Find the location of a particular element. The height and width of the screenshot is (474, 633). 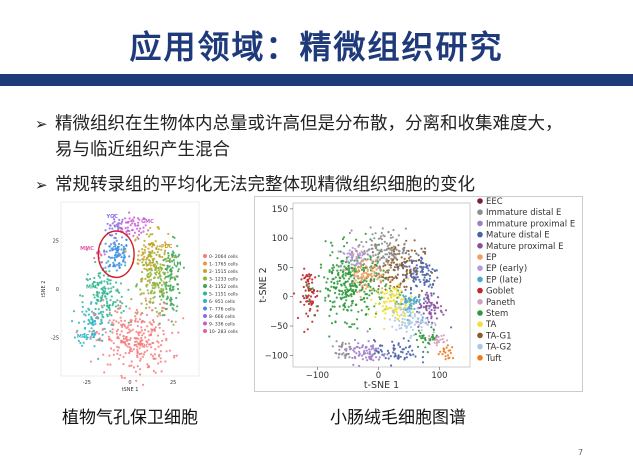

cluster-label: GC is located at coordinates (116, 249).